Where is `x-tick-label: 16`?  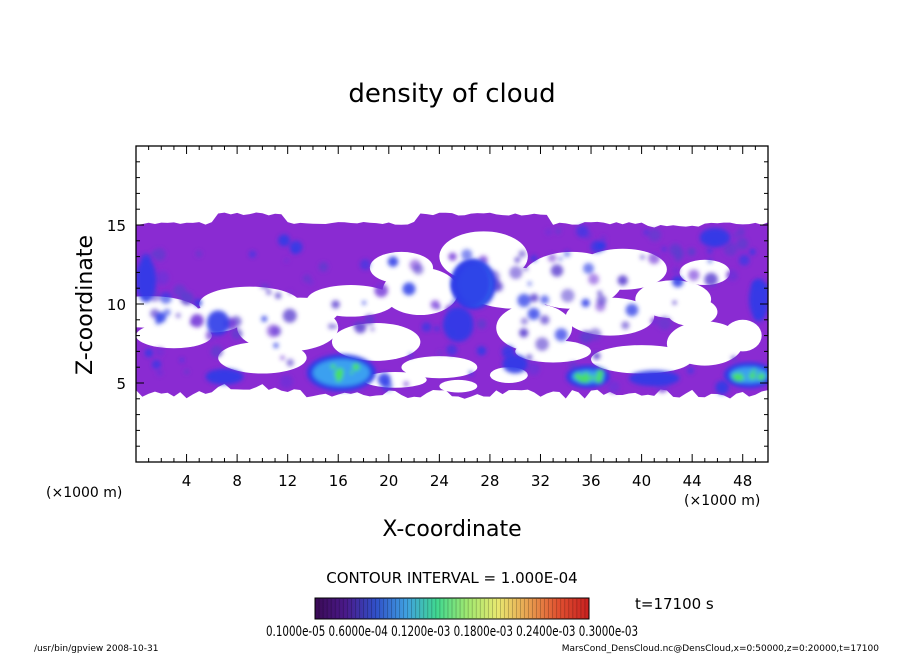 x-tick-label: 16 is located at coordinates (338, 481).